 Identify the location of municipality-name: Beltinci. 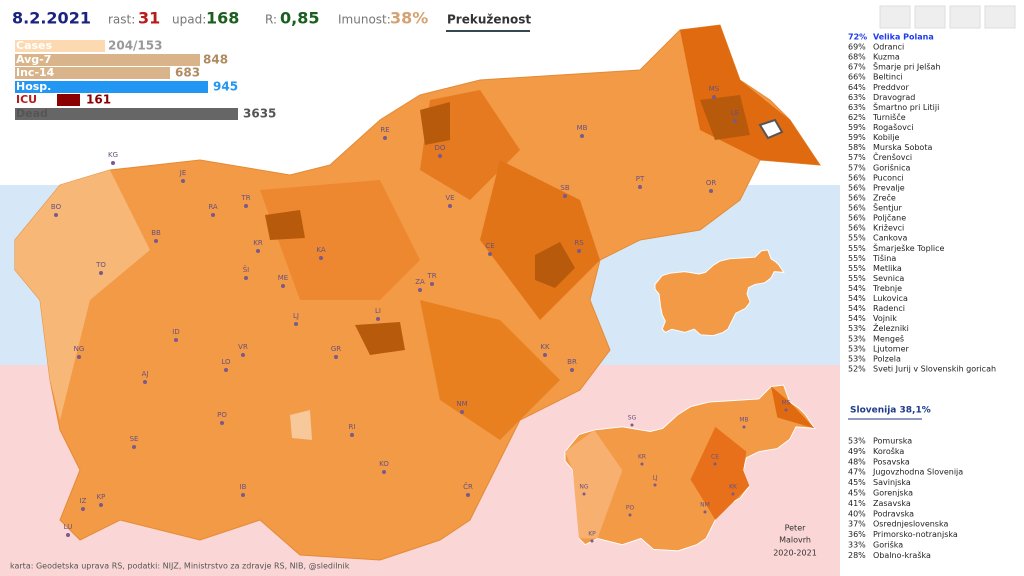
(888, 77).